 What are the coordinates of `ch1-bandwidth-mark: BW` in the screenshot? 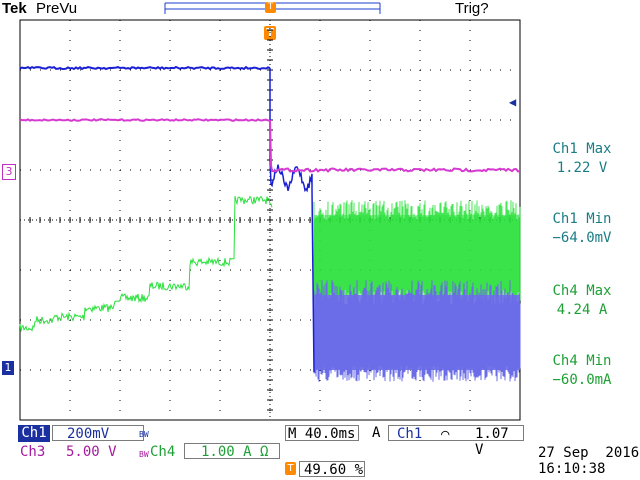 It's located at (144, 434).